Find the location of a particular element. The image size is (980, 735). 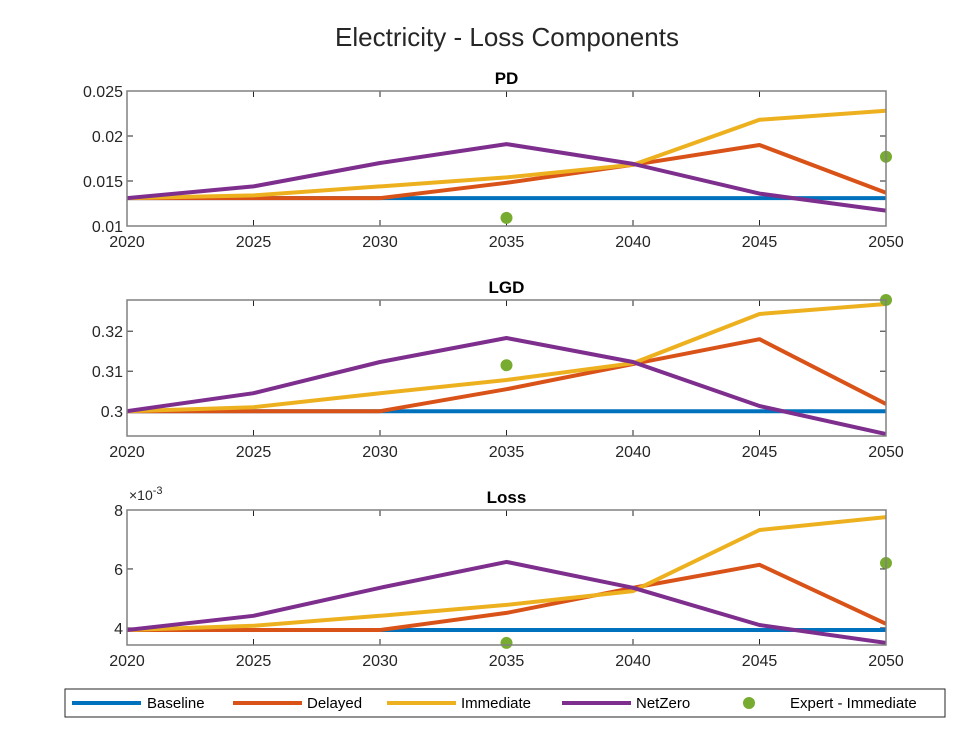

subplot-title: PD is located at coordinates (507, 78).